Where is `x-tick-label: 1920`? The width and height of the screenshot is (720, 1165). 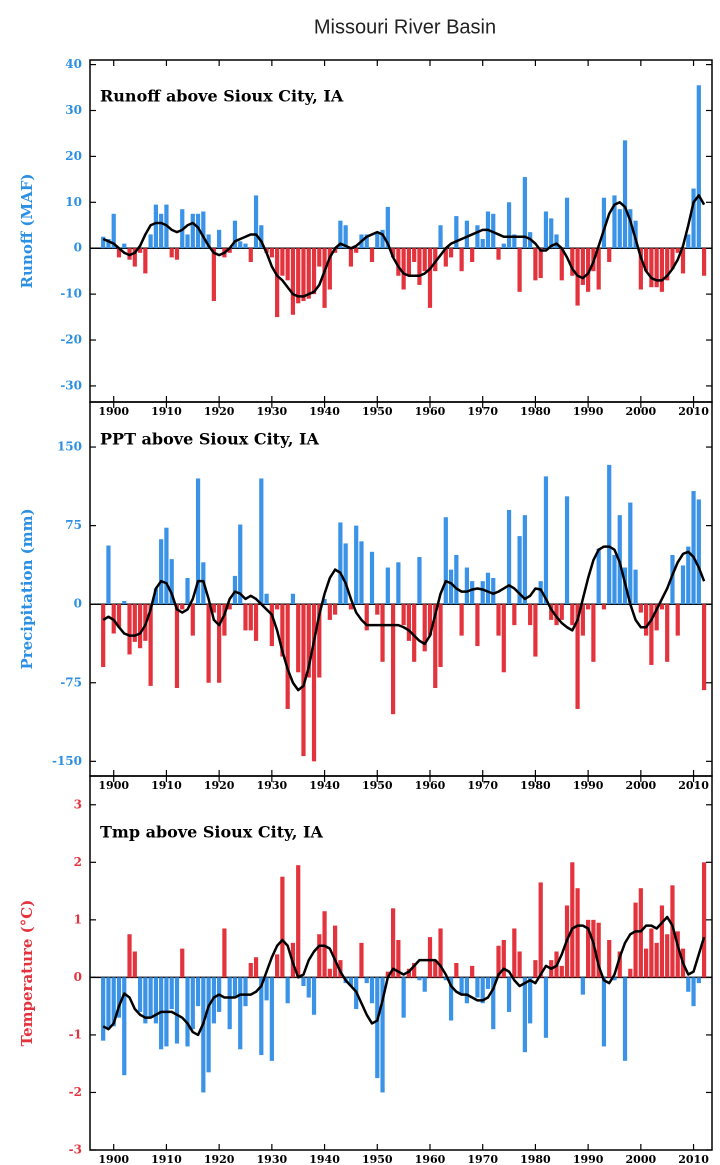
x-tick-label: 1920 is located at coordinates (219, 1159).